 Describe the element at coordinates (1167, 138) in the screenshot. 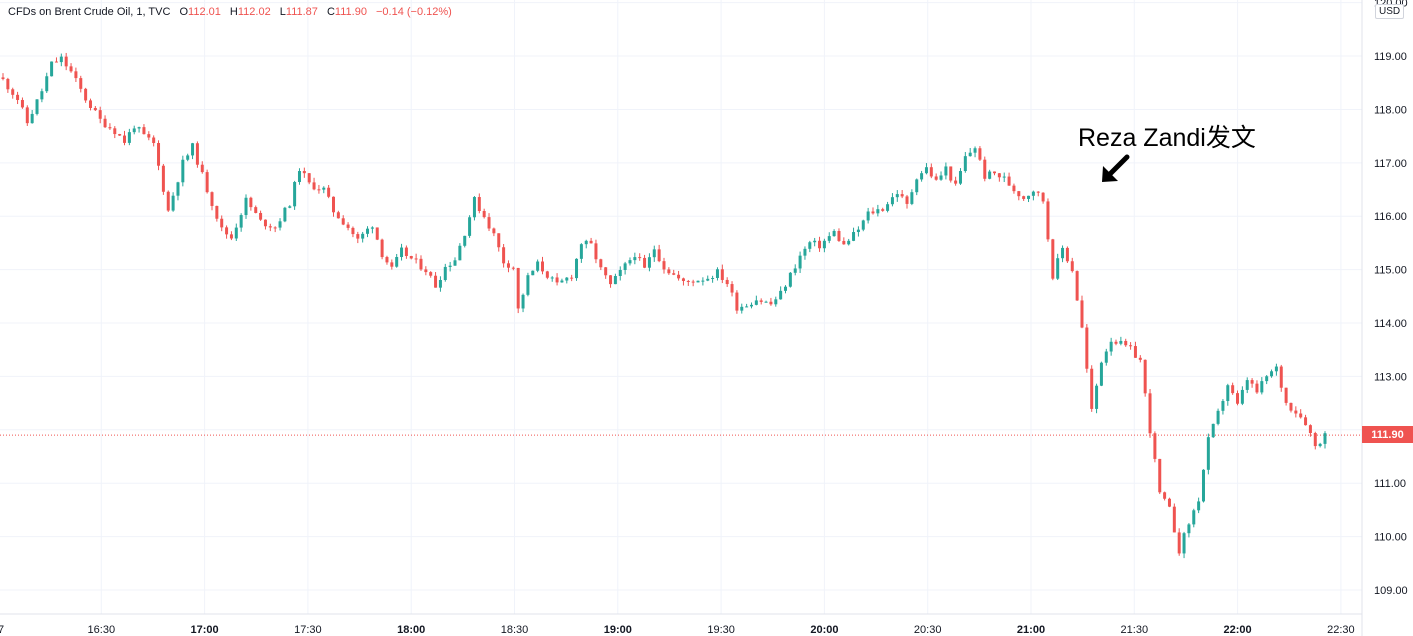

I see `annotation-text: Reza Zandi发文` at that location.